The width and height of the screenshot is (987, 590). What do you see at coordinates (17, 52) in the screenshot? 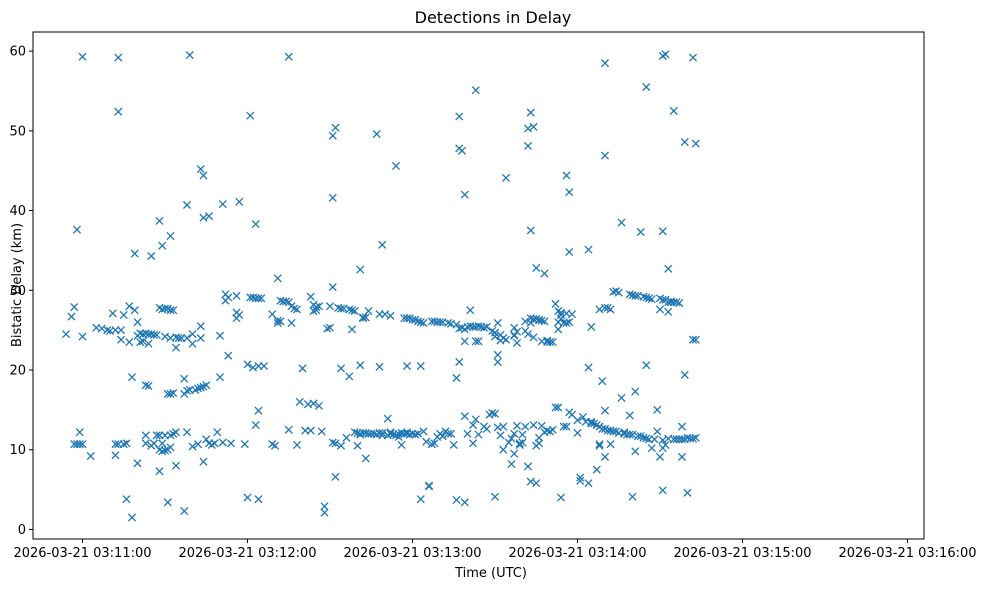
I see `y-tick-label: 60` at bounding box center [17, 52].